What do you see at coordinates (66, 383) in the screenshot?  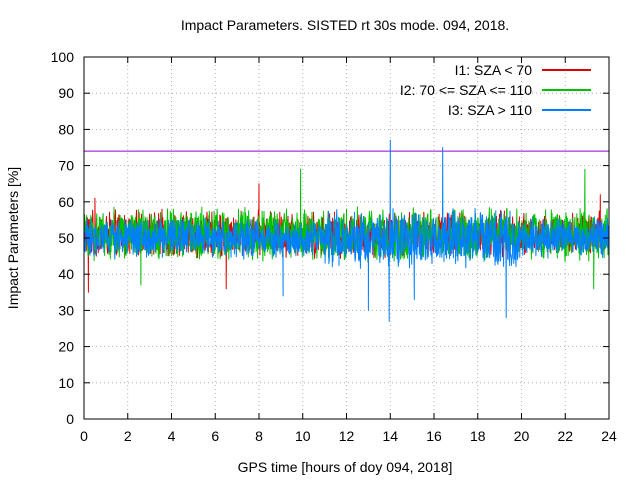 I see `y-tick-label: 10` at bounding box center [66, 383].